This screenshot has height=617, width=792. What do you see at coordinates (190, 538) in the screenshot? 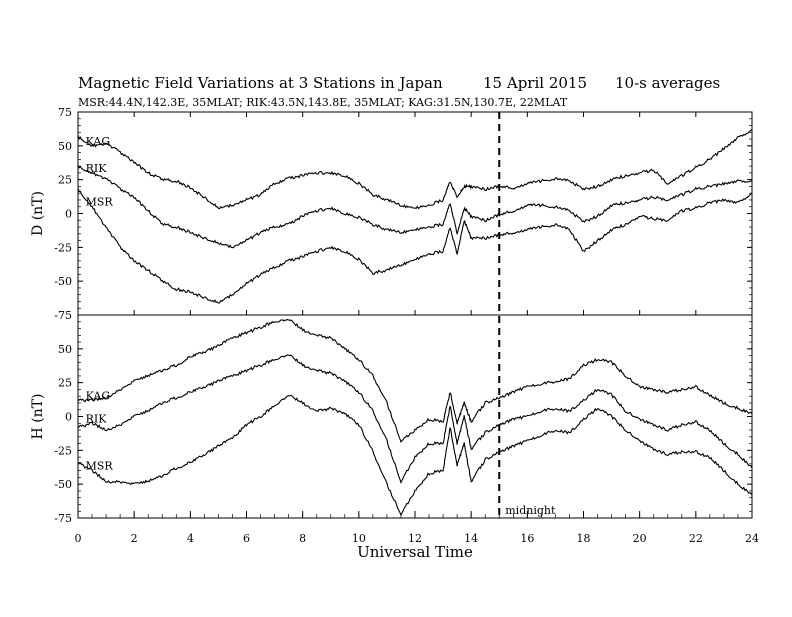
I see `x-tick-label: 4` at bounding box center [190, 538].